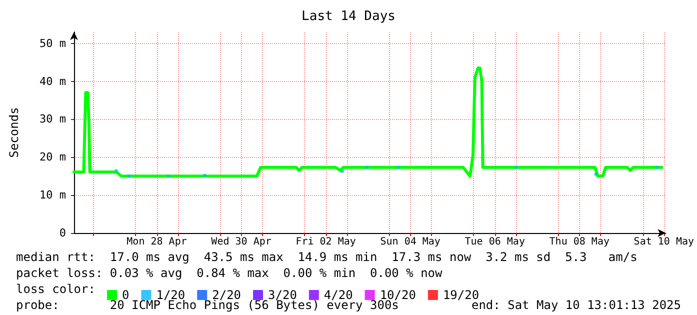  I want to click on legend-title: loss color:, so click(56, 289).